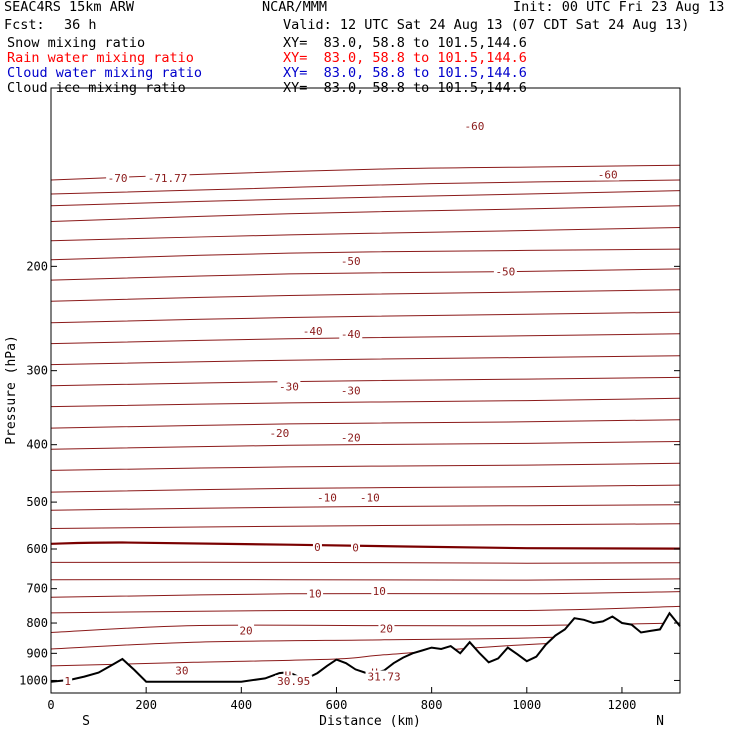  I want to click on direction-north-label: N, so click(660, 721).